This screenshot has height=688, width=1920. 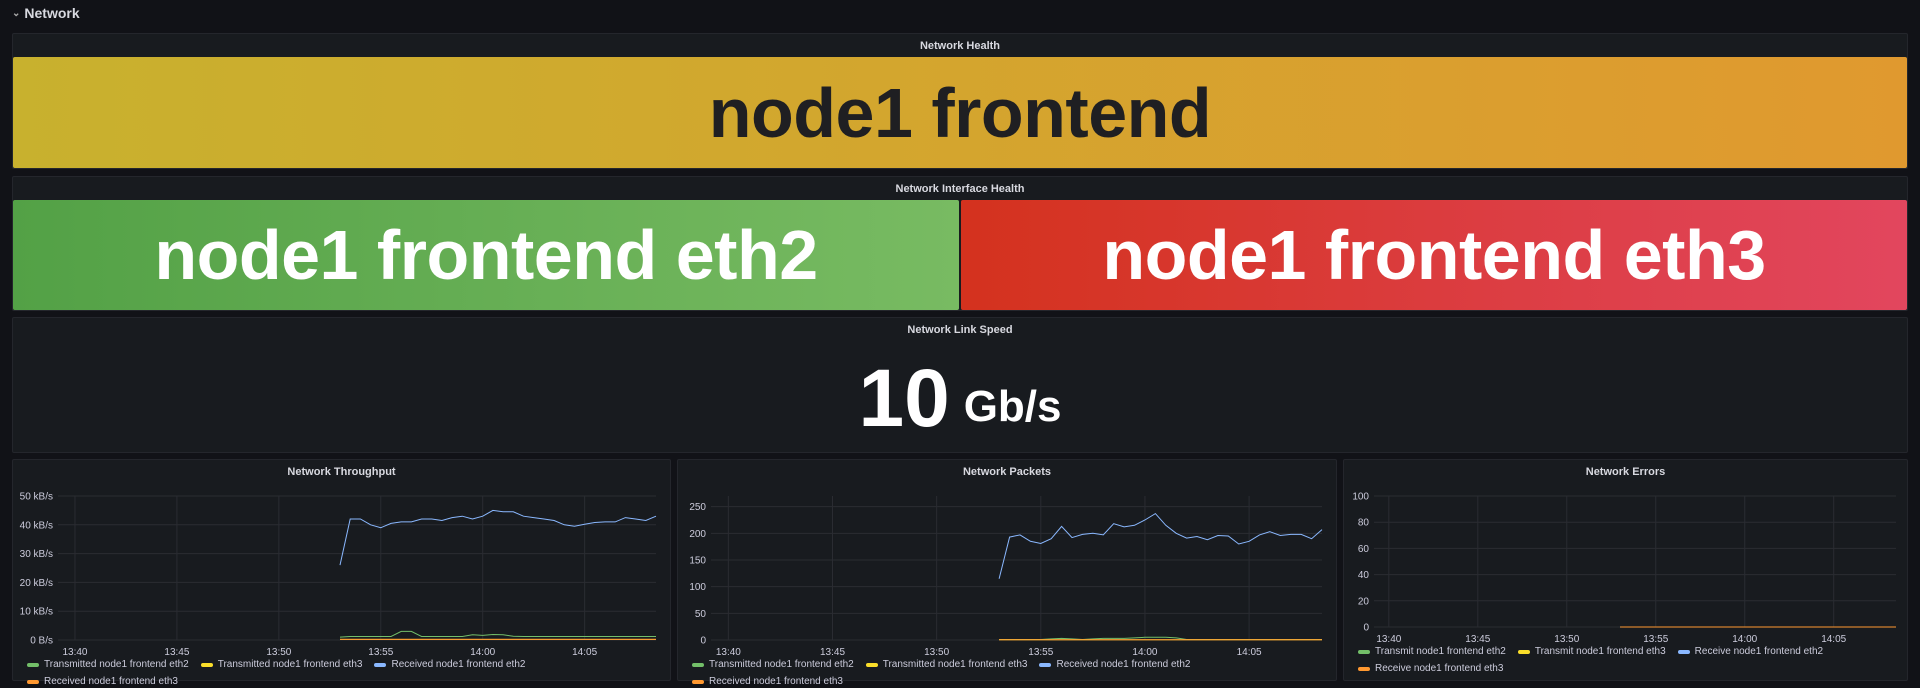 What do you see at coordinates (36, 554) in the screenshot?
I see `y-tick-label: 30 kB/s` at bounding box center [36, 554].